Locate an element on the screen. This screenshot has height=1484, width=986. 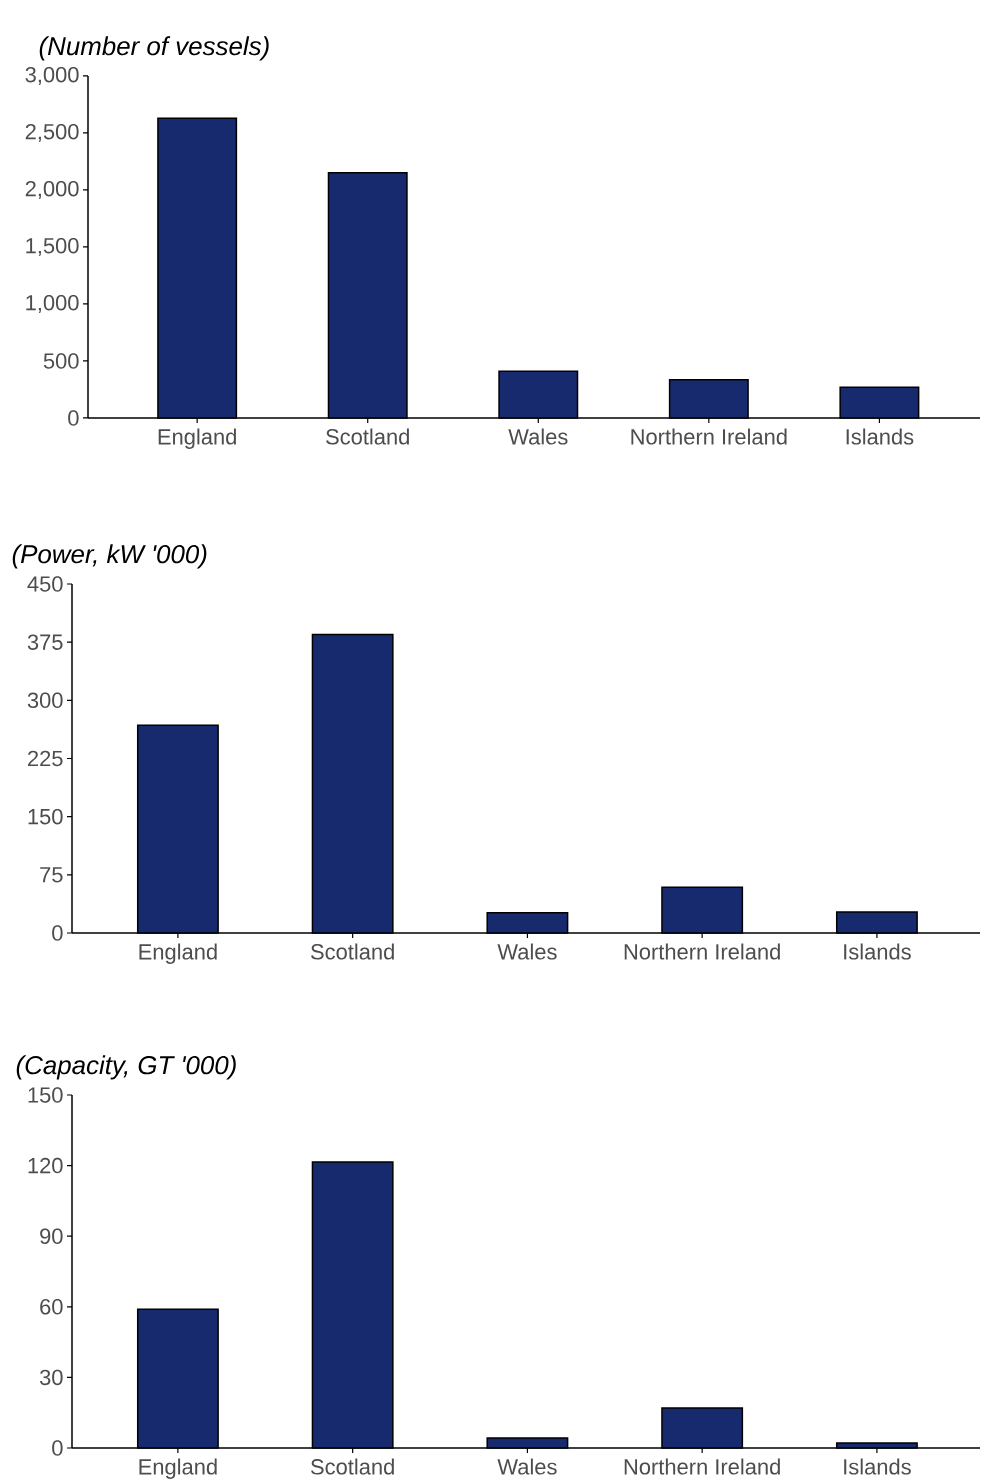
y-tick-label: 60 is located at coordinates (51, 1307).